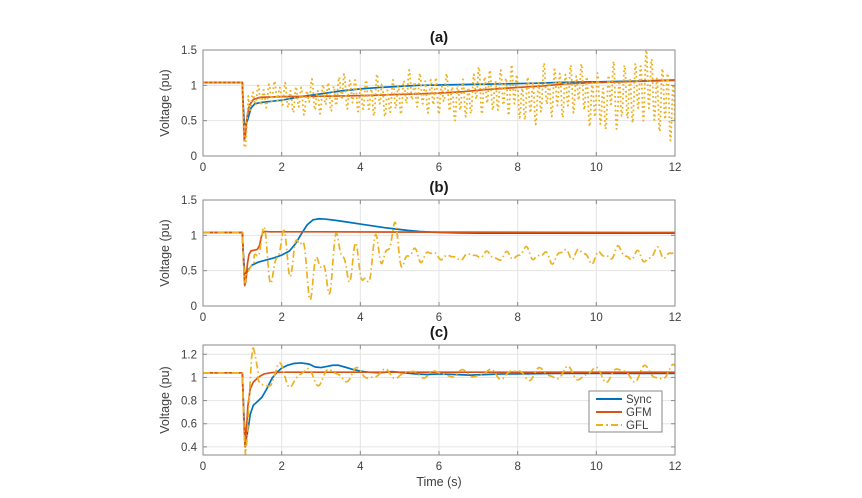 The image size is (862, 498). Describe the element at coordinates (438, 187) in the screenshot. I see `subplot-title: (b)` at that location.